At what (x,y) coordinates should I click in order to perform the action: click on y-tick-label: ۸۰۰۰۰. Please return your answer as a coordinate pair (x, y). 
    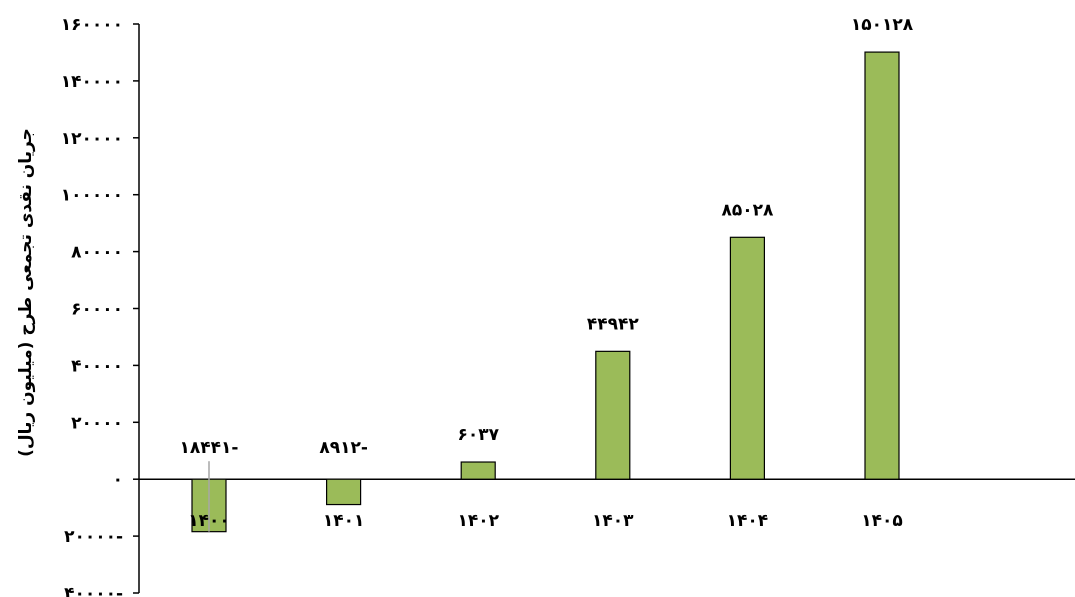
    Looking at the image, I should click on (97, 253).